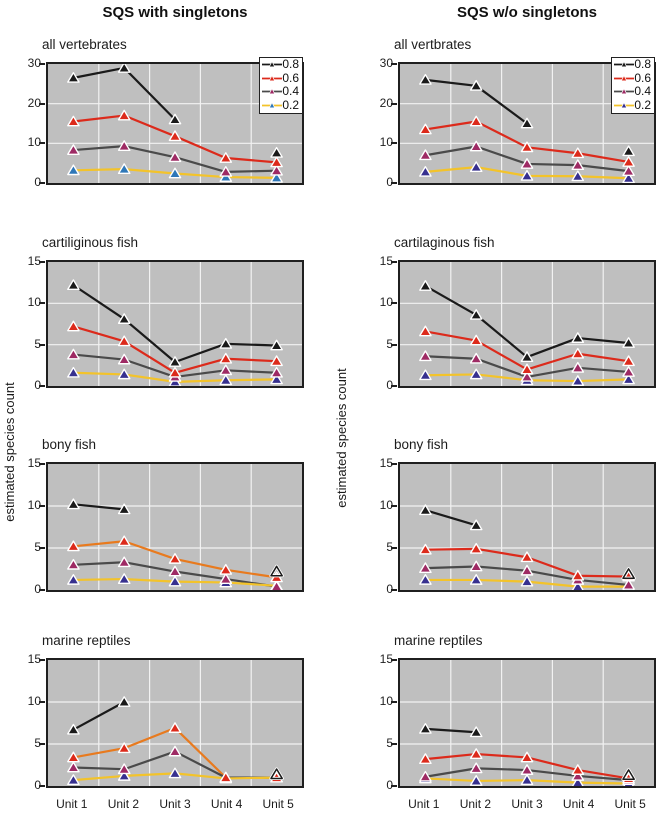 The width and height of the screenshot is (660, 826). I want to click on chart-panel-bony-fish-without: bony fish 0 5 10 15, so click(518, 516).